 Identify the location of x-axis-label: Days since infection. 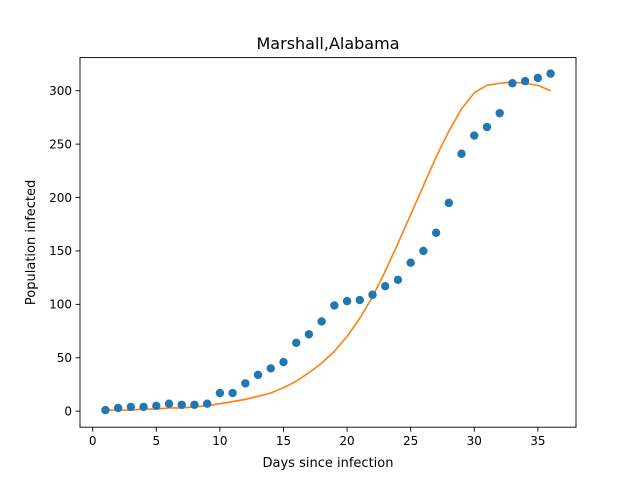
(328, 463).